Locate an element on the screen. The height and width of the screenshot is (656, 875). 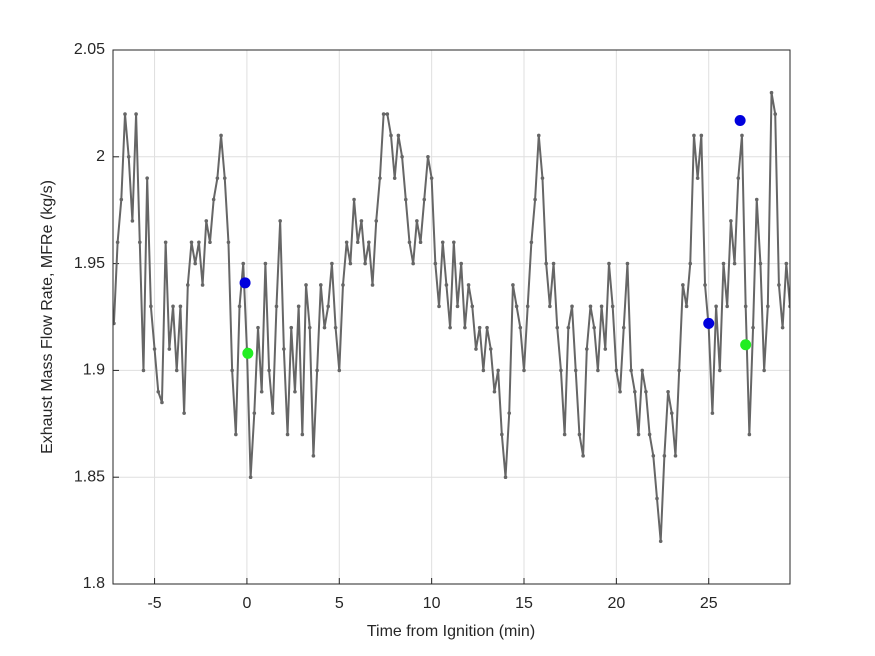
y-axis-label: Exhaust Mass Flow Rate, MFRe (kg/s) is located at coordinates (47, 317).